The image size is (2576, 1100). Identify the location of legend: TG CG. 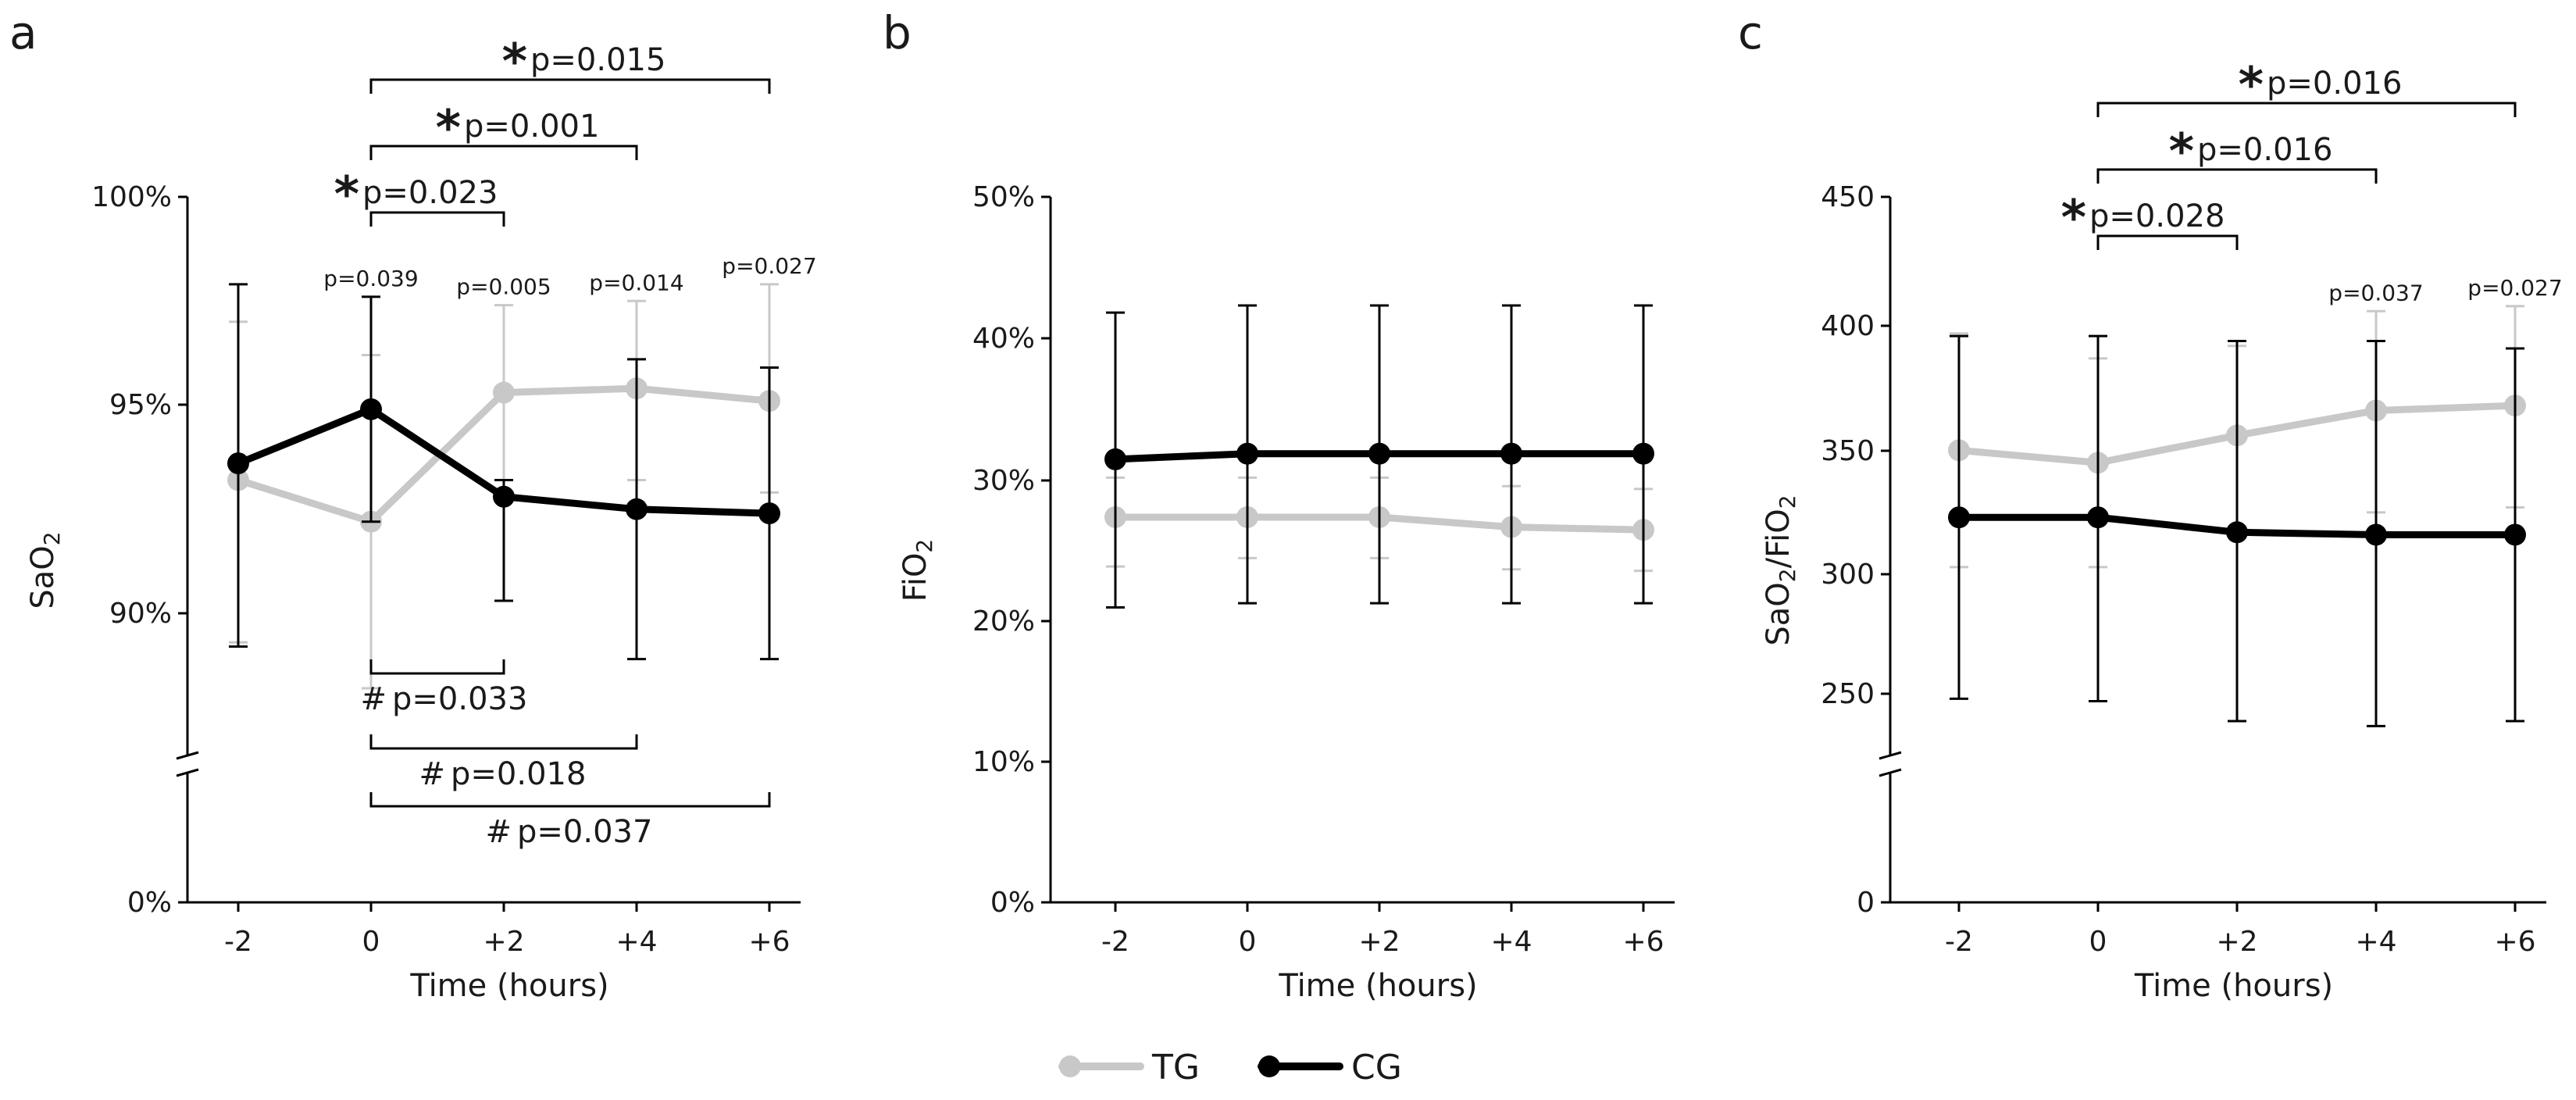
(1230, 1068).